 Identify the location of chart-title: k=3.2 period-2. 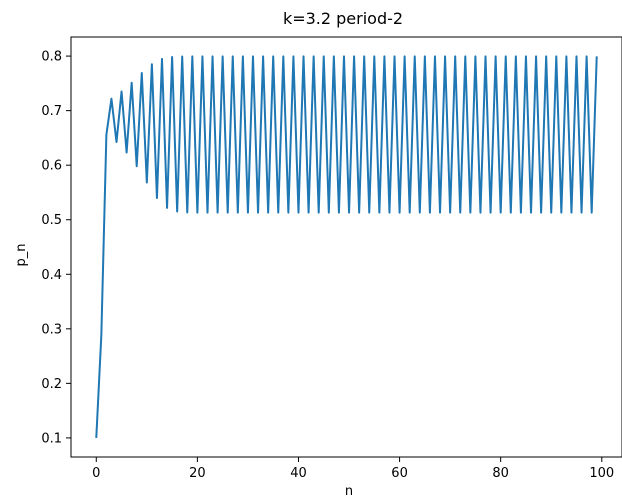
(343, 18).